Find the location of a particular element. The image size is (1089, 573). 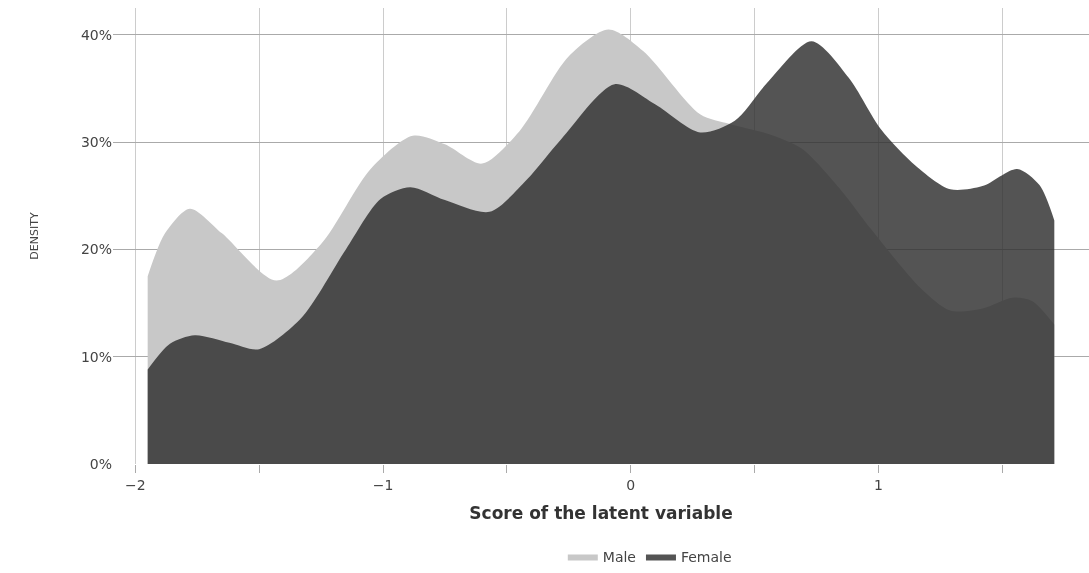

legend-label: Female is located at coordinates (706, 557).